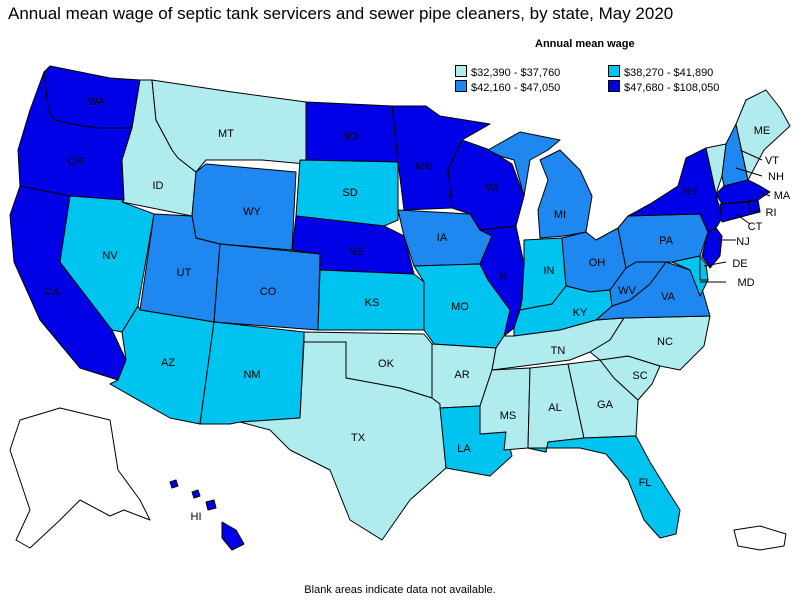 This screenshot has height=600, width=800. I want to click on legend-item-1: $32,390 - $37,760, so click(507, 72).